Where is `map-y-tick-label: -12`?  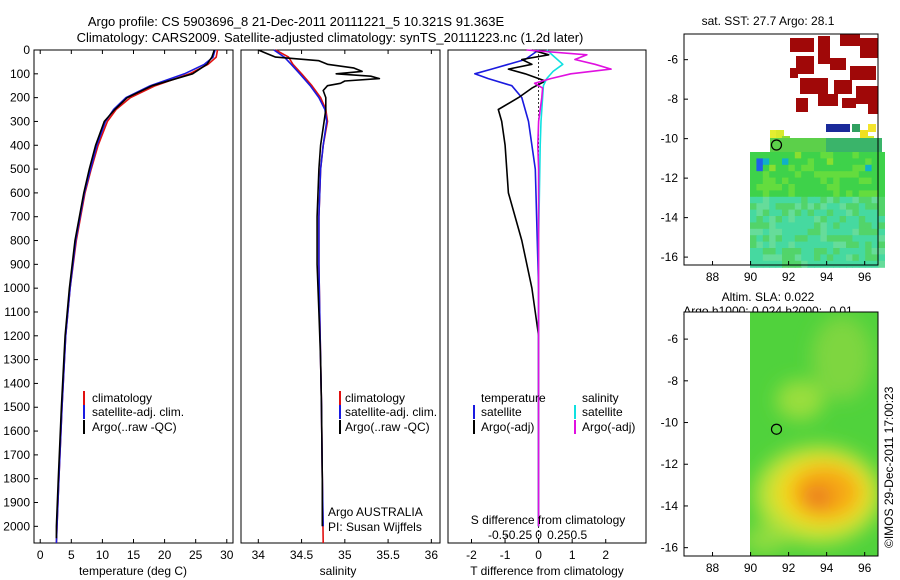
map-y-tick-label: -12 is located at coordinates (670, 464).